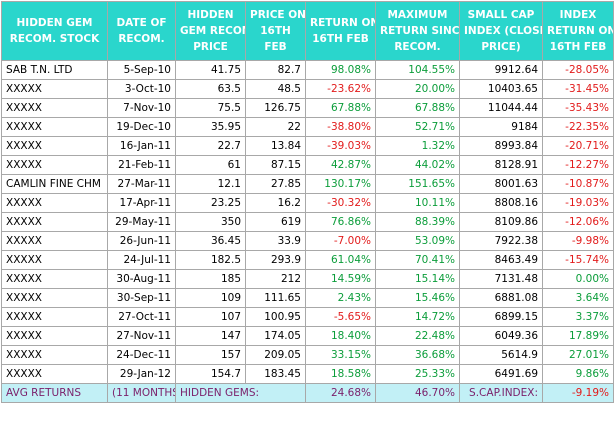 The height and width of the screenshot is (428, 614). I want to click on price-cell: 22, so click(275, 127).